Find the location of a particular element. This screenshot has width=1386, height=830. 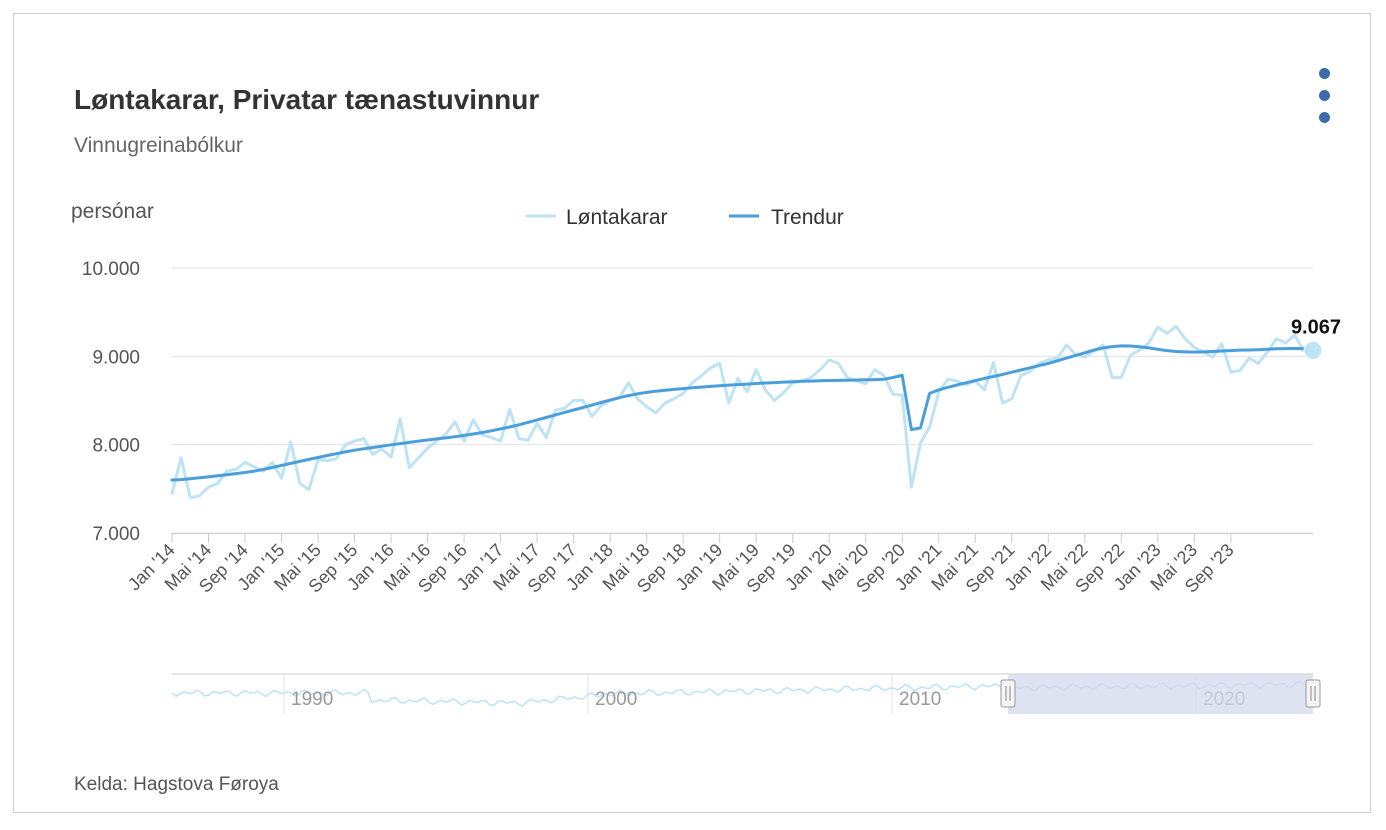

navigator-label: 1990 is located at coordinates (312, 699).